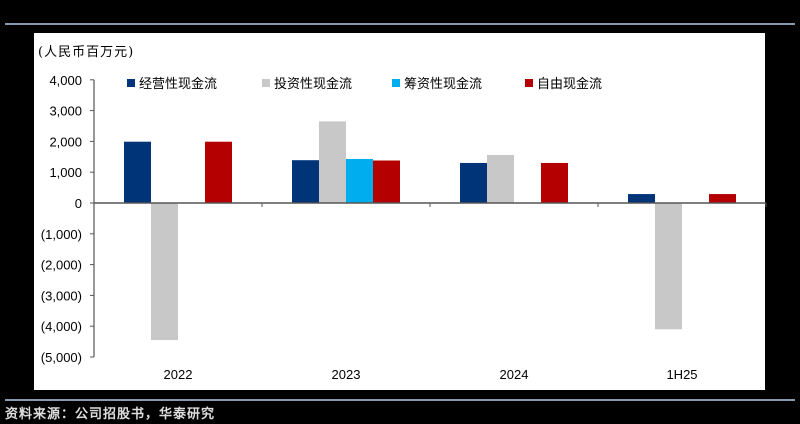 The height and width of the screenshot is (424, 800). Describe the element at coordinates (443, 84) in the screenshot. I see `legend-label: 筹资性现金流` at that location.